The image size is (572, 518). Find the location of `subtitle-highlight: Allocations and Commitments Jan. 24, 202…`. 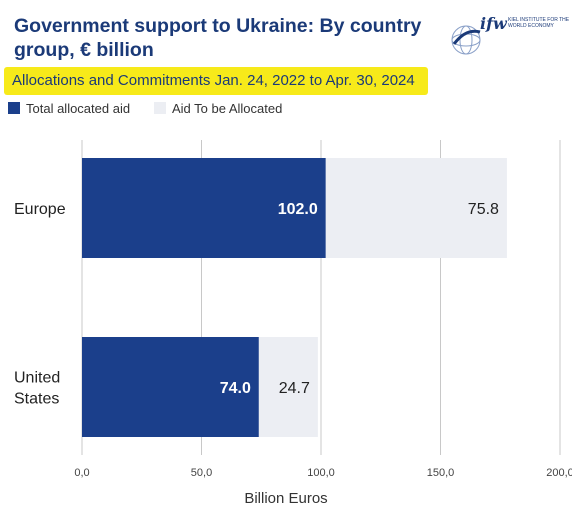

subtitle-highlight: Allocations and Commitments Jan. 24, 202… is located at coordinates (216, 81).